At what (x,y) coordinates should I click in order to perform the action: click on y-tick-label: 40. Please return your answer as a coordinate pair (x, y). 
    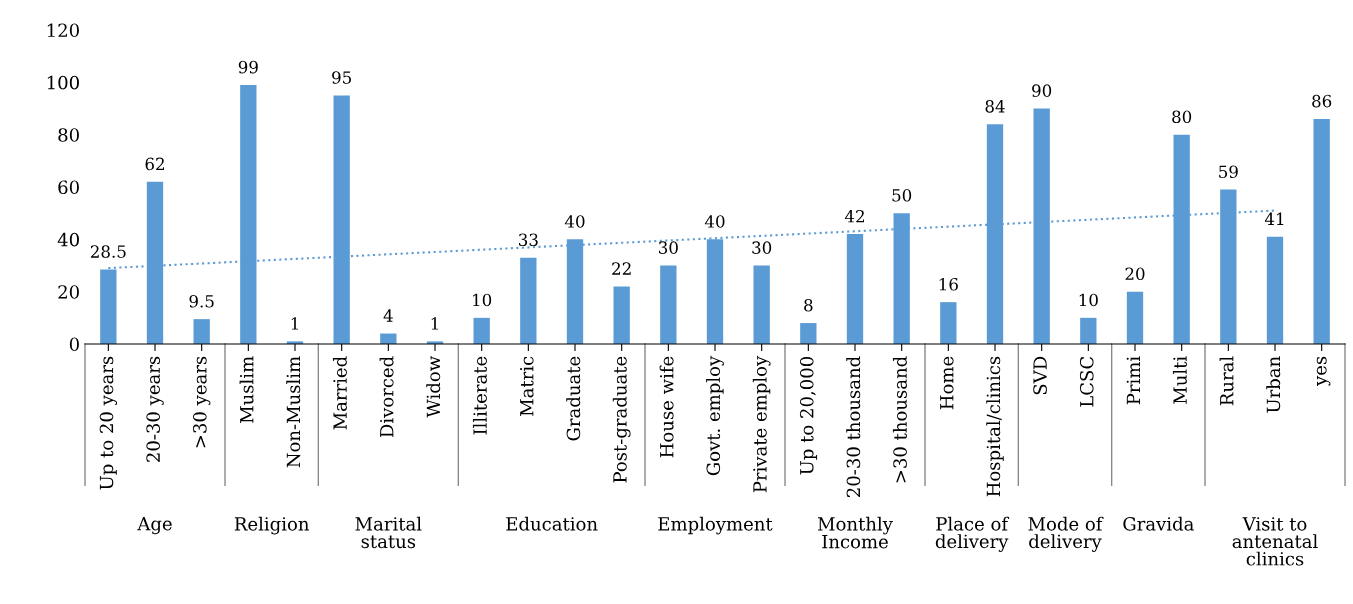
    Looking at the image, I should click on (68, 239).